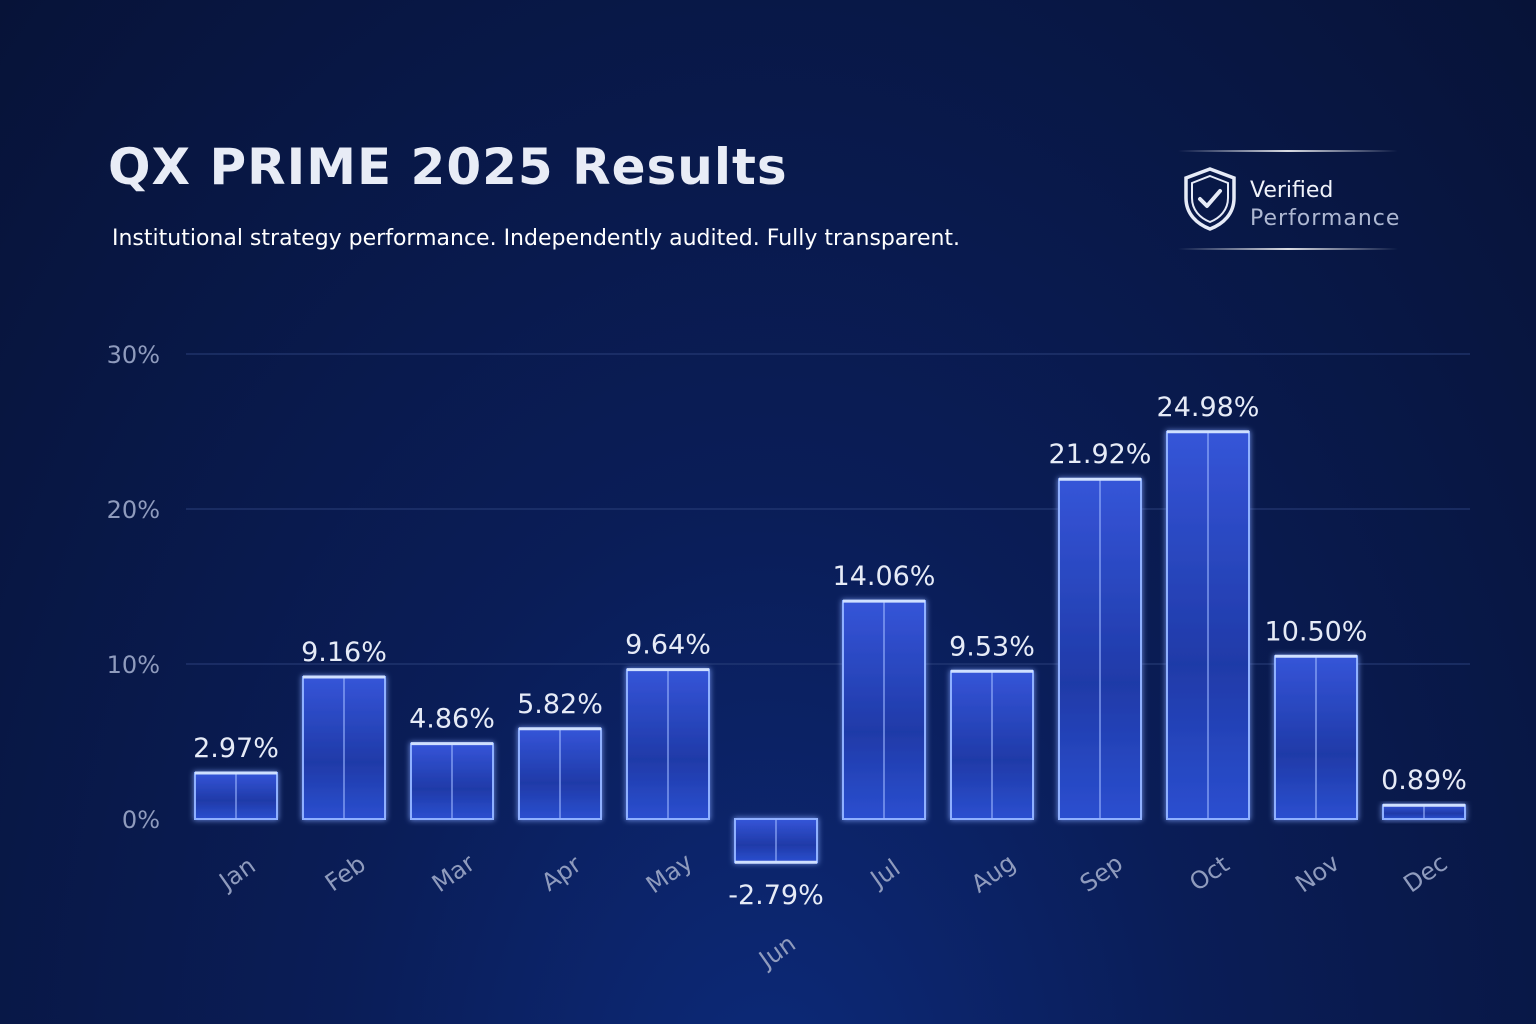 The width and height of the screenshot is (1536, 1024). I want to click on data-label: 14.06%, so click(884, 576).